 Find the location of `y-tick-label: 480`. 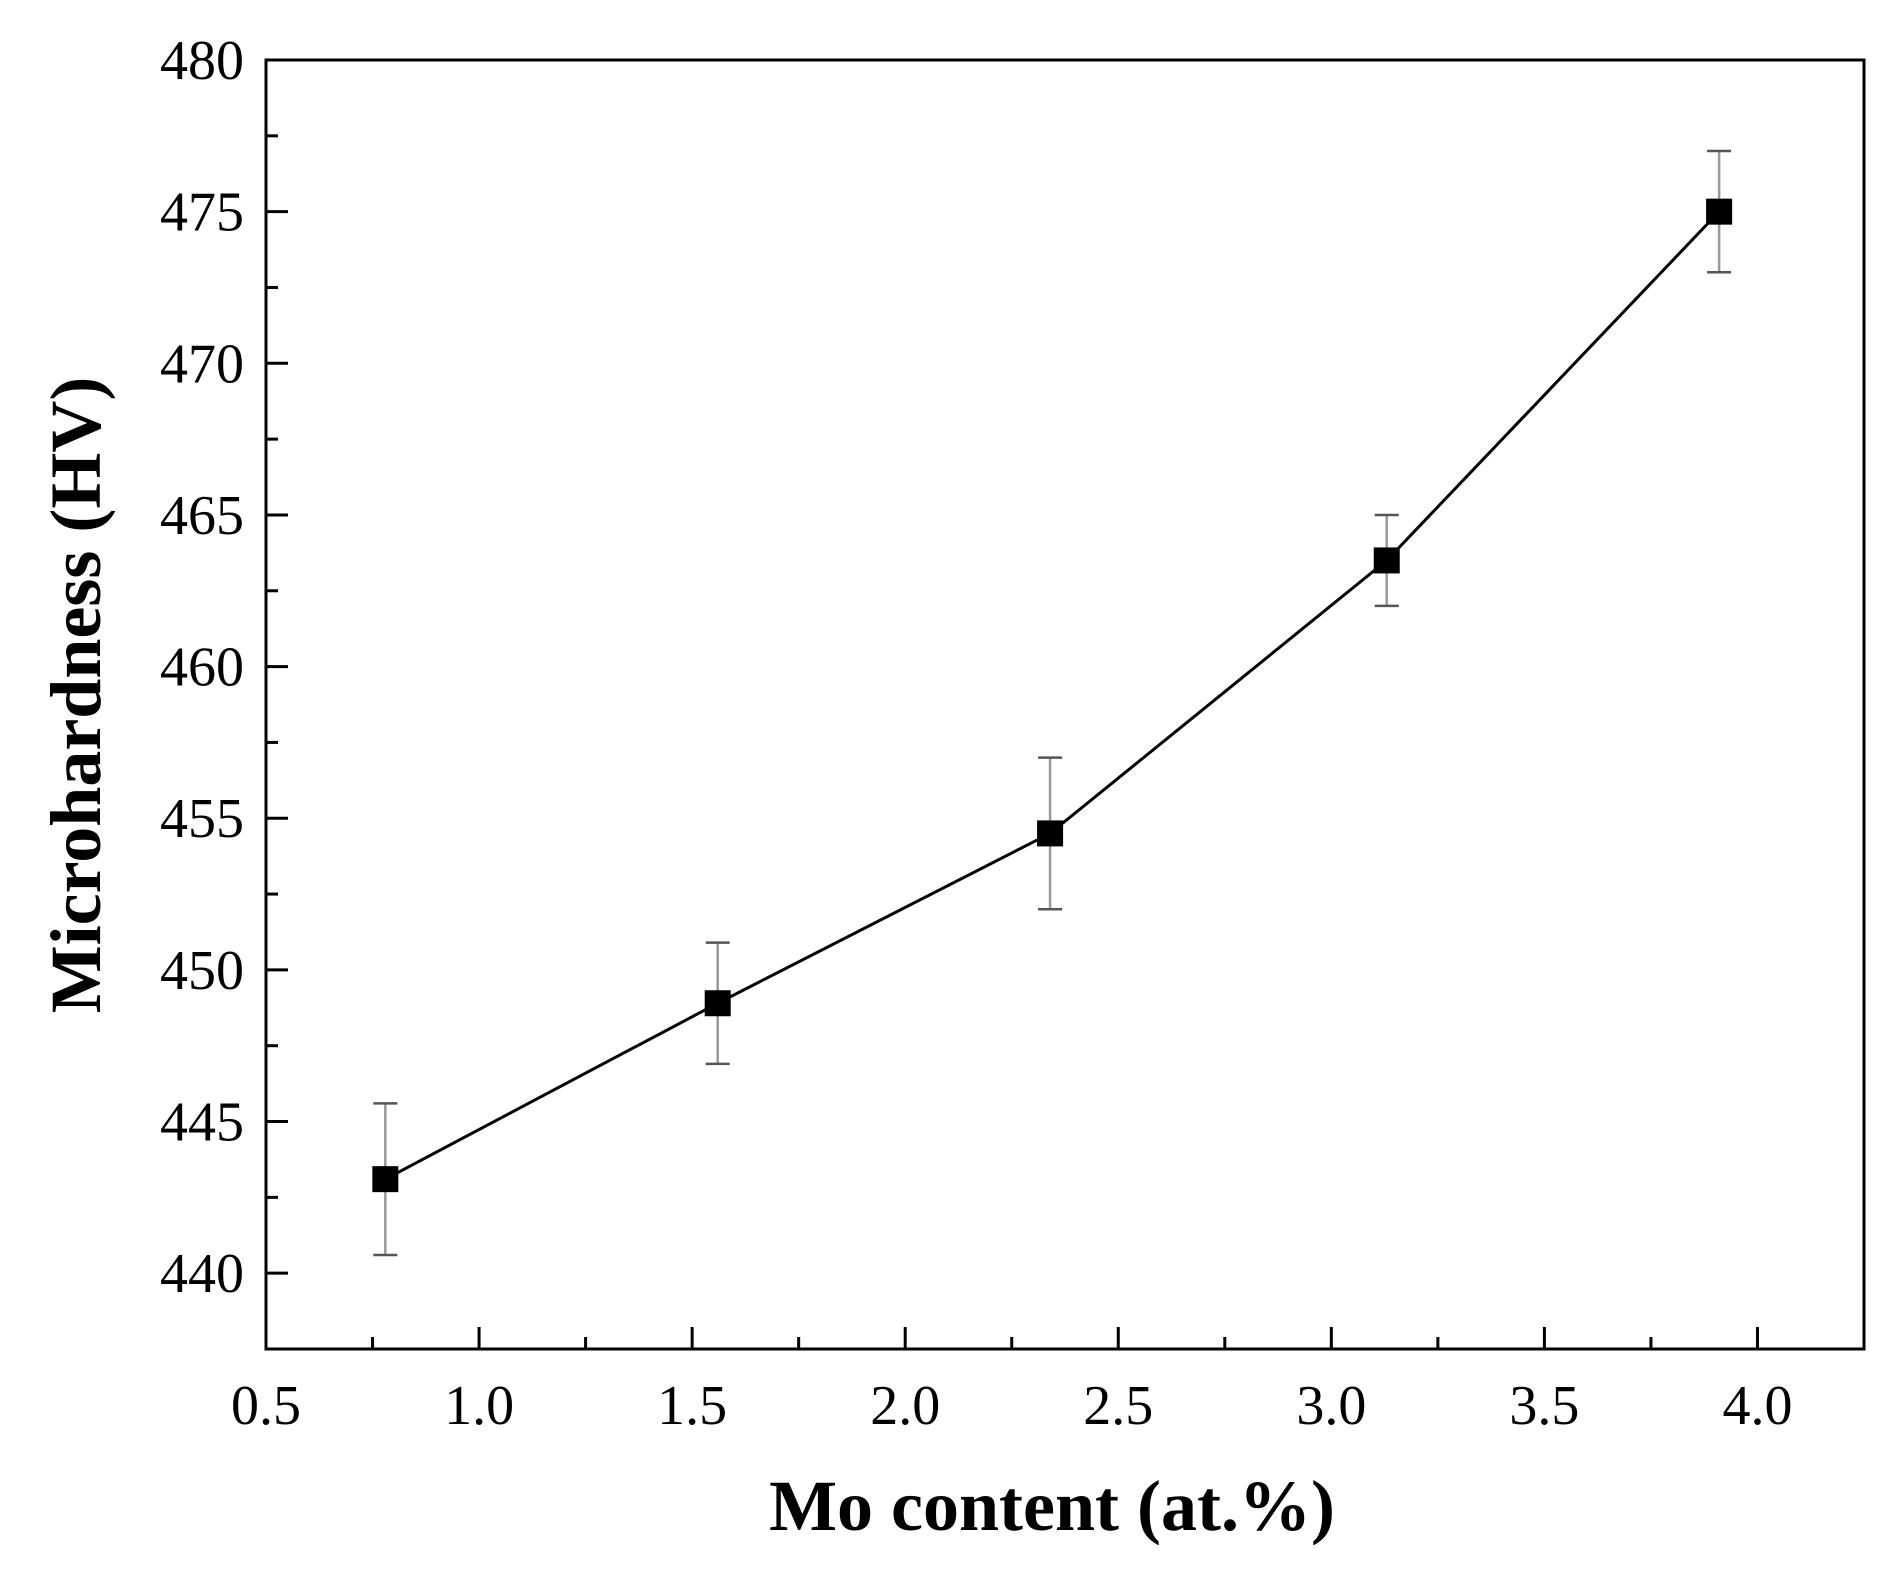

y-tick-label: 480 is located at coordinates (202, 61).